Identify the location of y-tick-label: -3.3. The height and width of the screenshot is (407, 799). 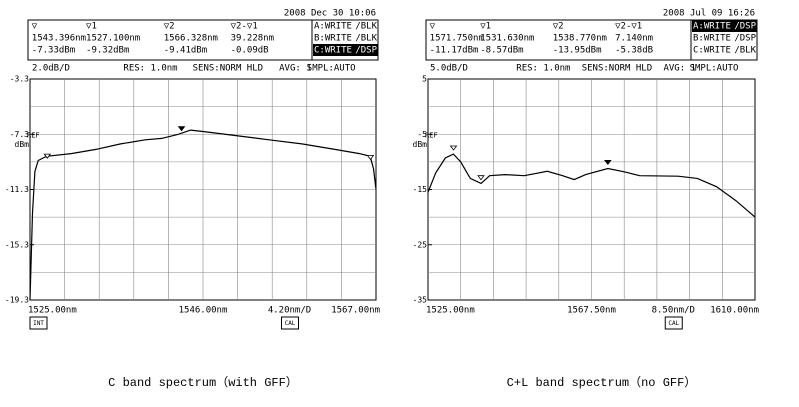
(19, 79).